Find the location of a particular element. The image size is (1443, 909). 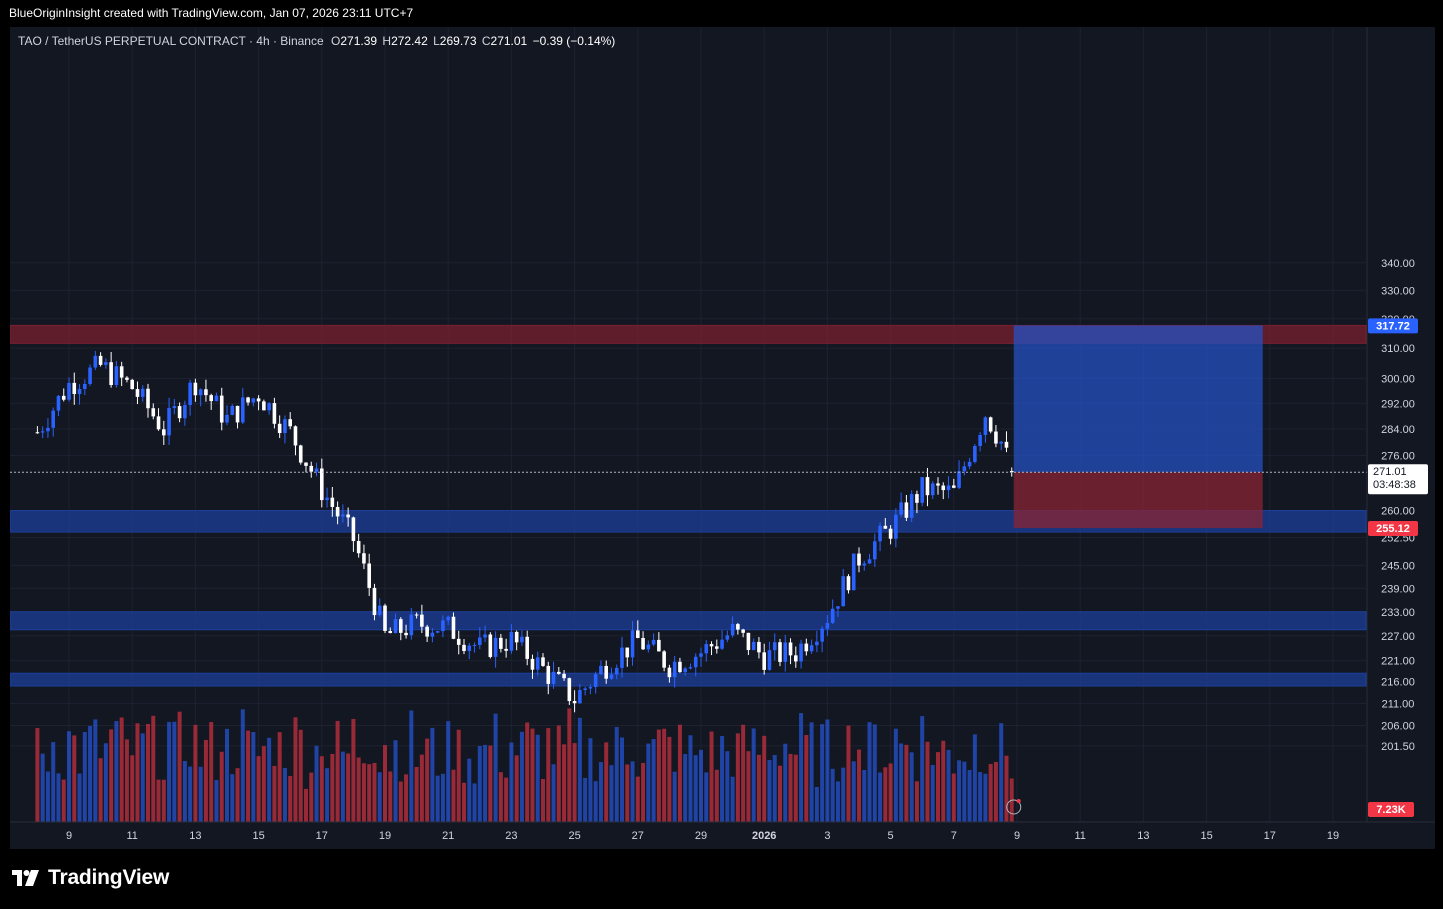

volume-tag: 7.23K is located at coordinates (1390, 810).